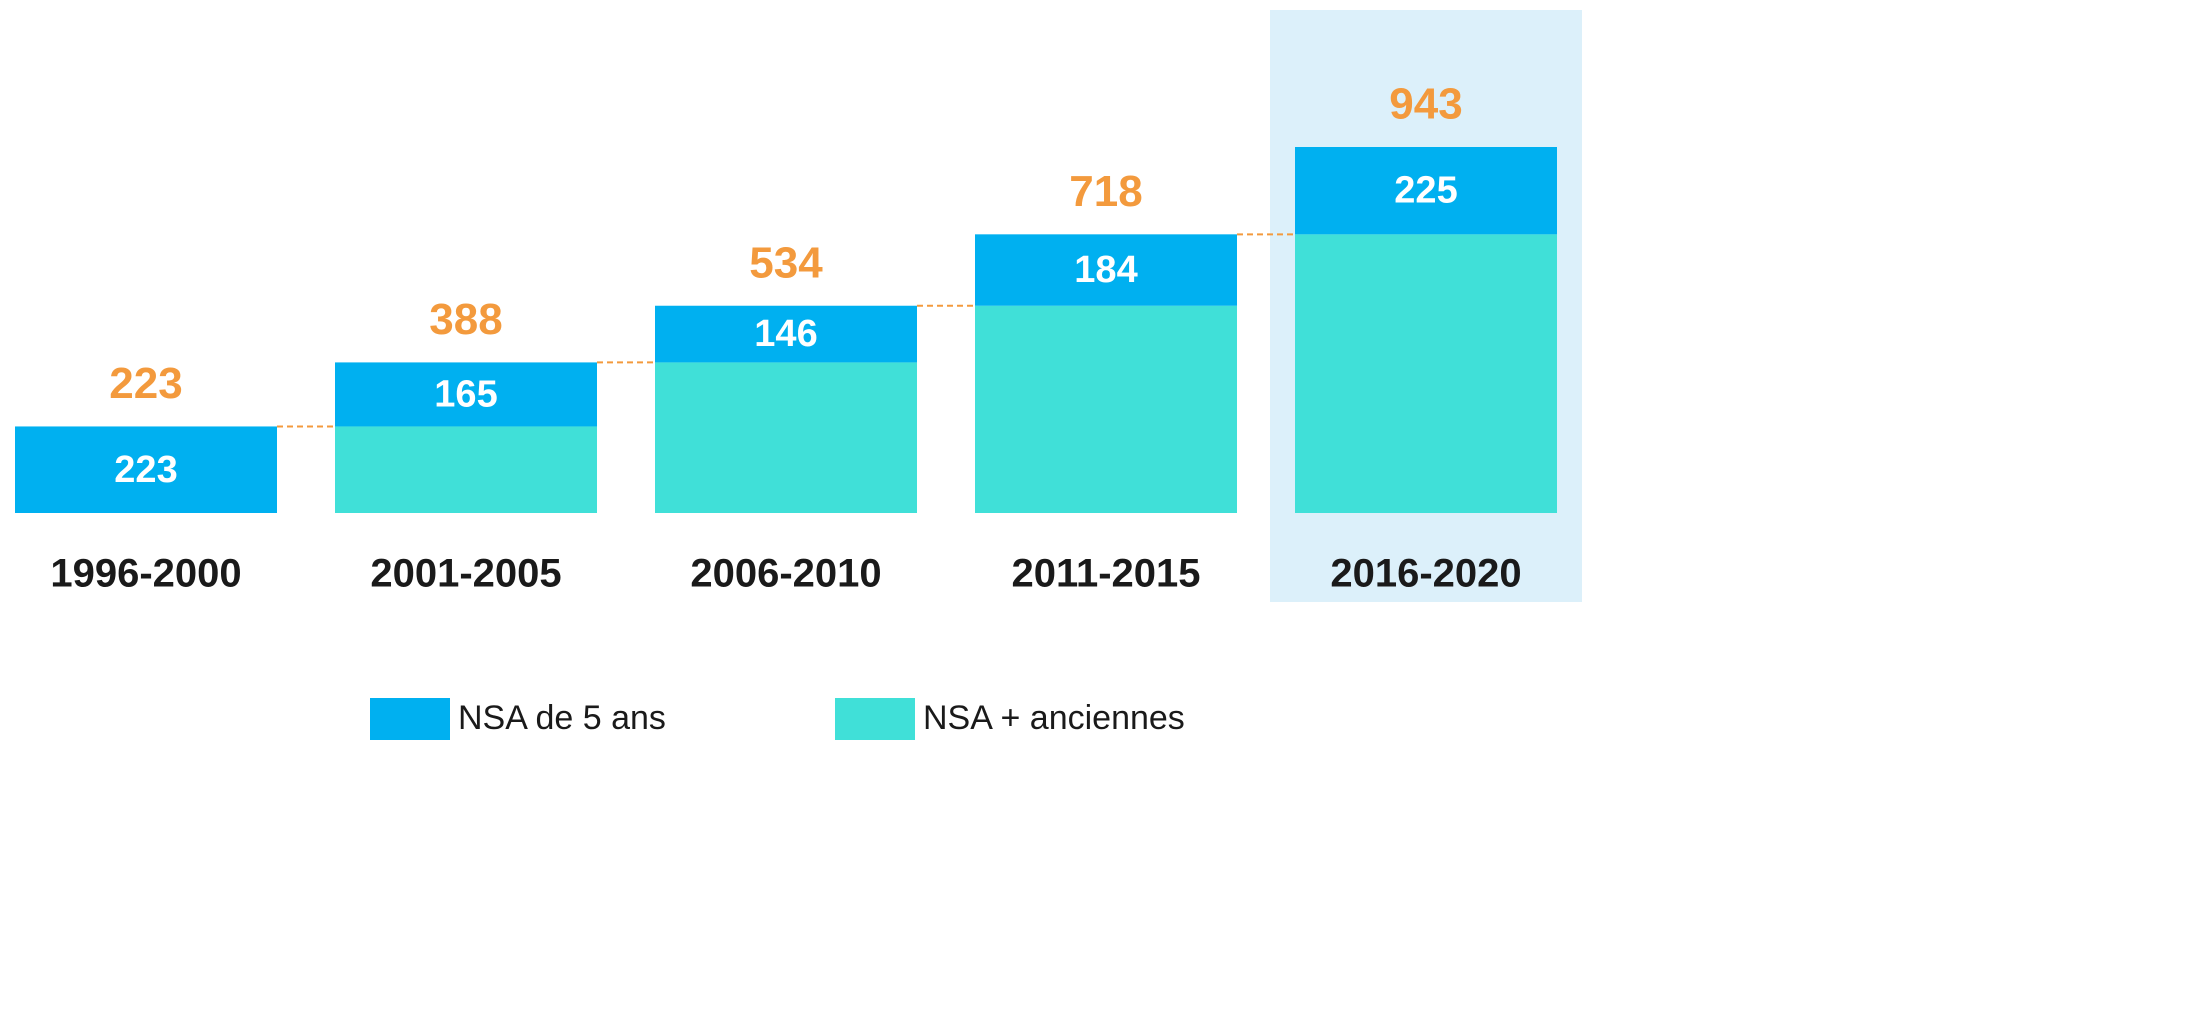 Image resolution: width=2197 pixels, height=1027 pixels. What do you see at coordinates (1054, 718) in the screenshot?
I see `legend-label: NSA + anciennes` at bounding box center [1054, 718].